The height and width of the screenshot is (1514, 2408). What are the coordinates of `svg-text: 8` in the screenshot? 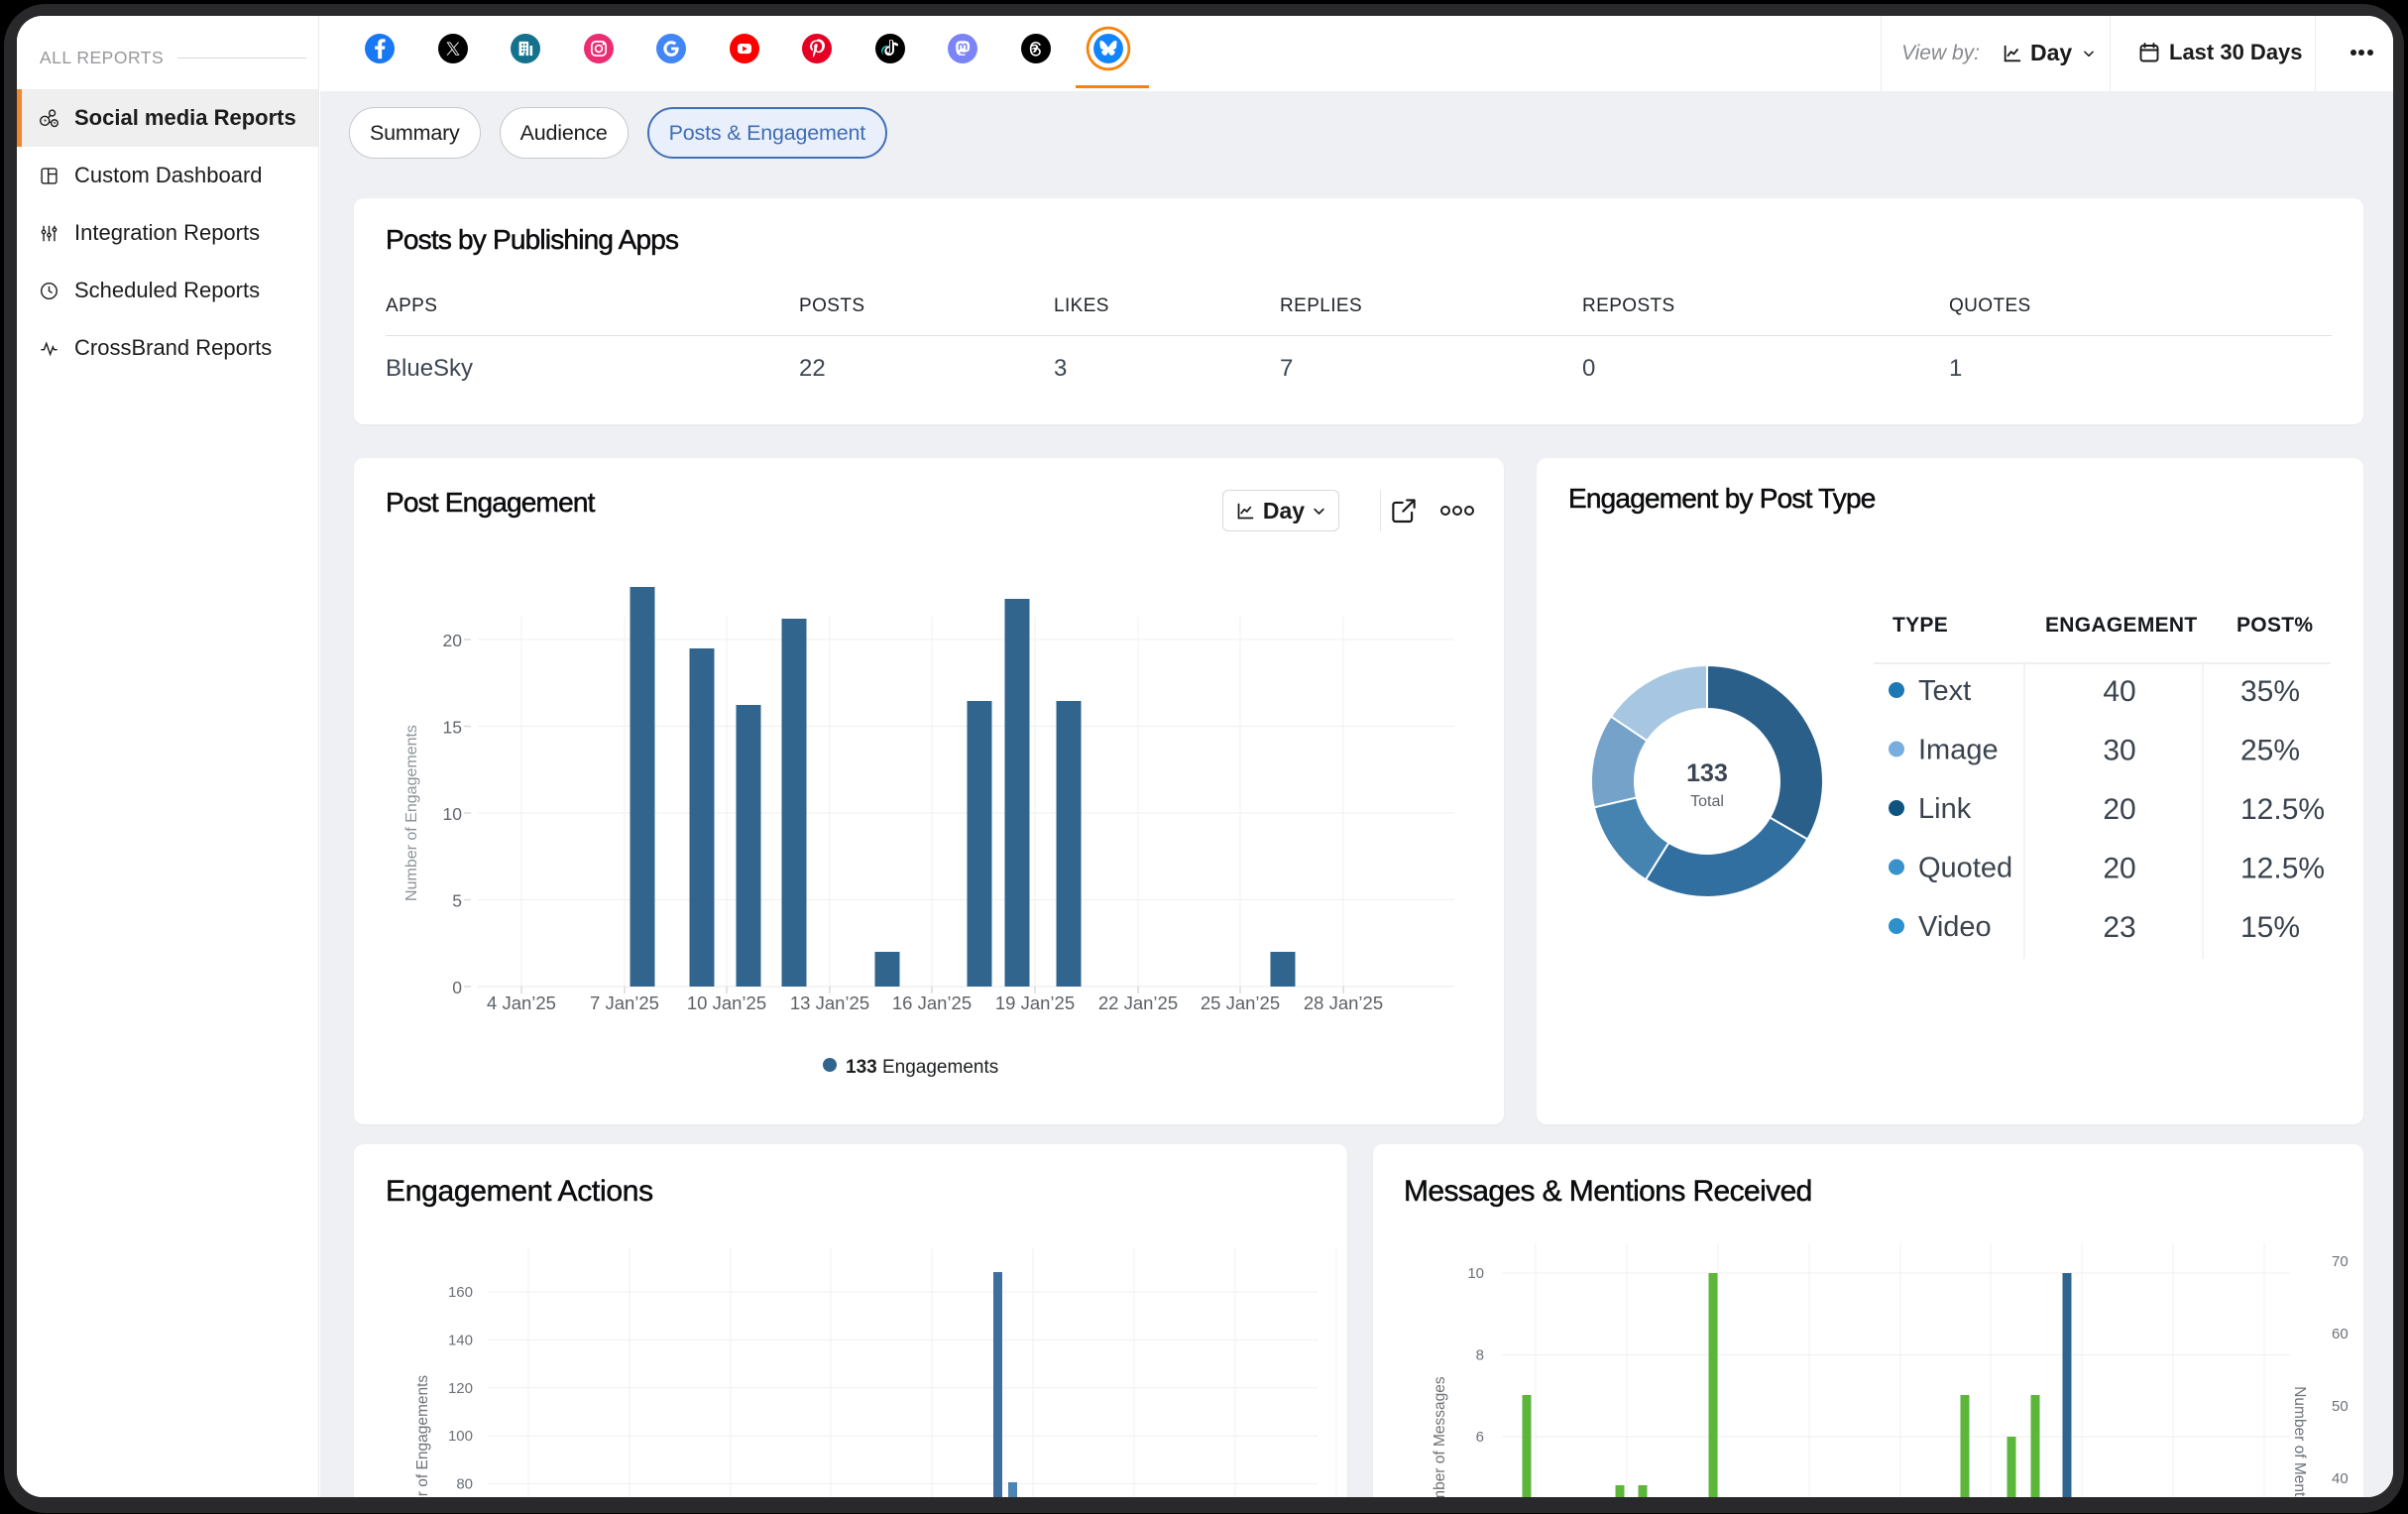 It's located at (1480, 1355).